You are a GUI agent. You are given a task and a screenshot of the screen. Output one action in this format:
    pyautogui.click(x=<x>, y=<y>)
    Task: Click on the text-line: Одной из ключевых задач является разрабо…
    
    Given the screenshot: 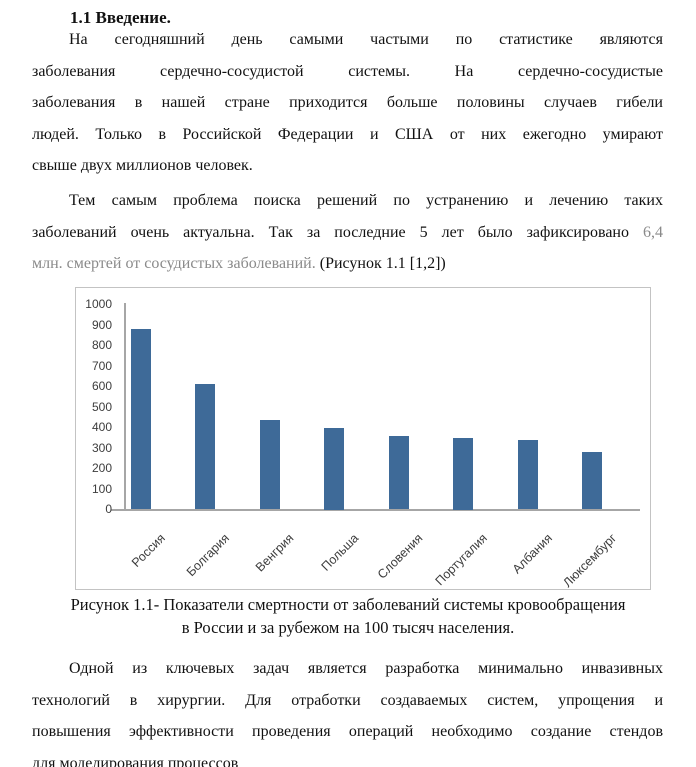 What is the action you would take?
    pyautogui.click(x=366, y=668)
    